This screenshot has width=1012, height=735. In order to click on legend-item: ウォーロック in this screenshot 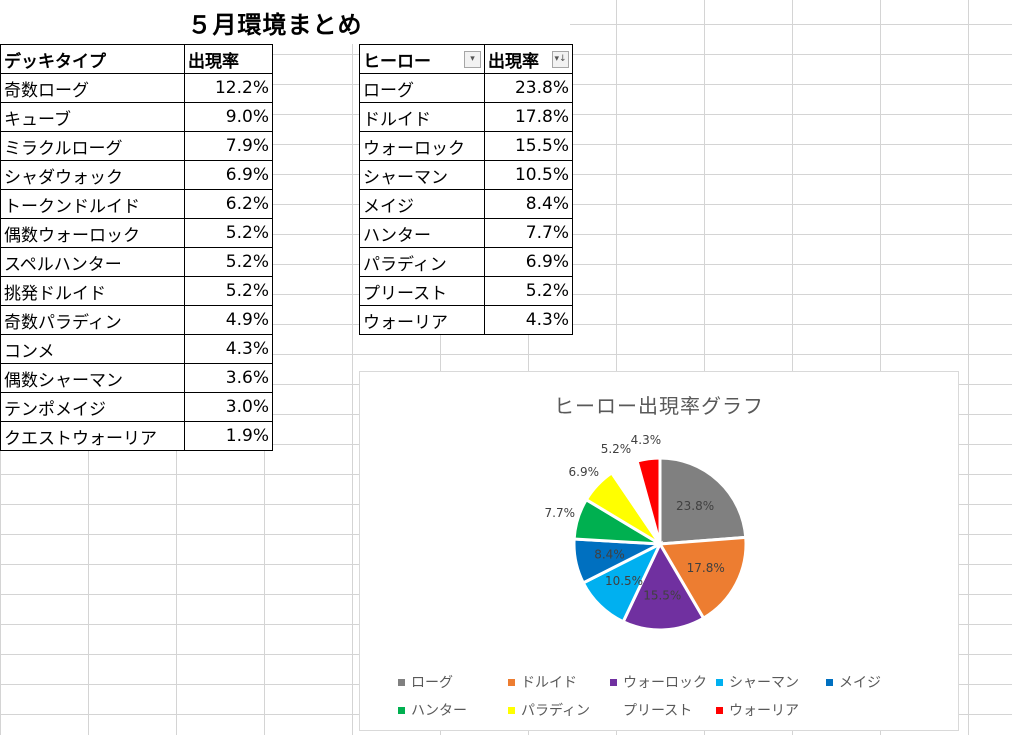, I will do `click(658, 682)`.